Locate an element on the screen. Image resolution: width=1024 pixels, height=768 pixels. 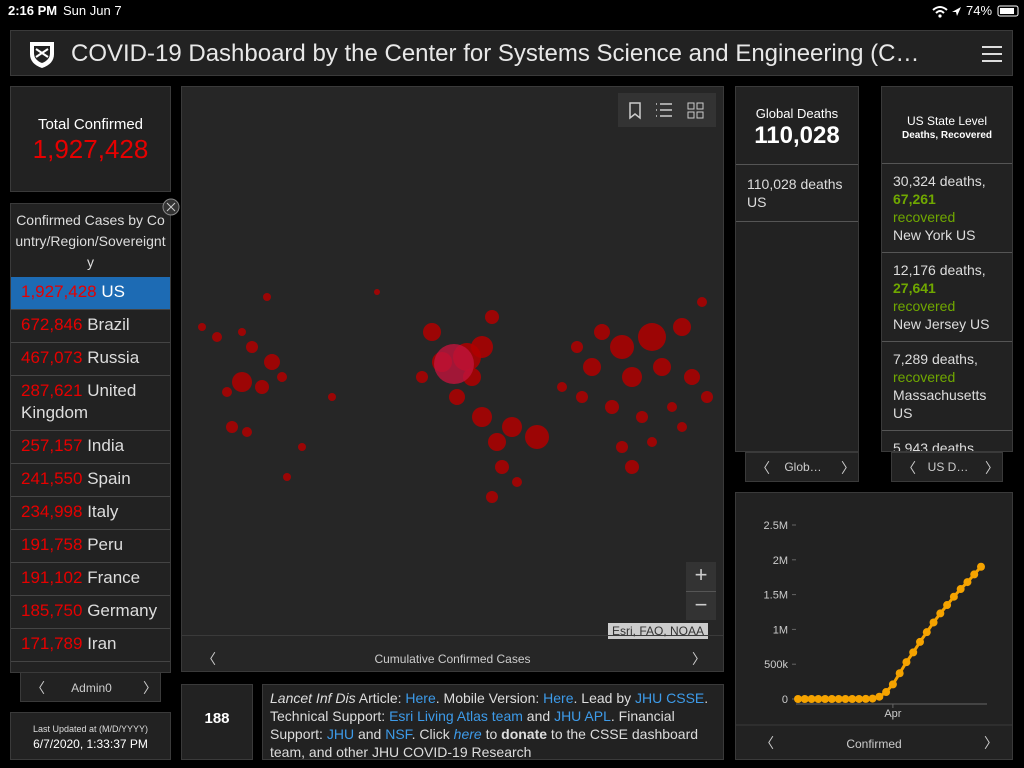
y-tick-label: 1M is located at coordinates (780, 630).